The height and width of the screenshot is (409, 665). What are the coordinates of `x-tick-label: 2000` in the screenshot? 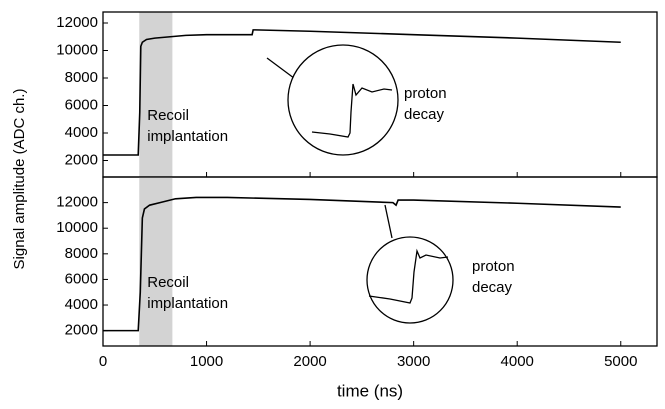 It's located at (309, 361).